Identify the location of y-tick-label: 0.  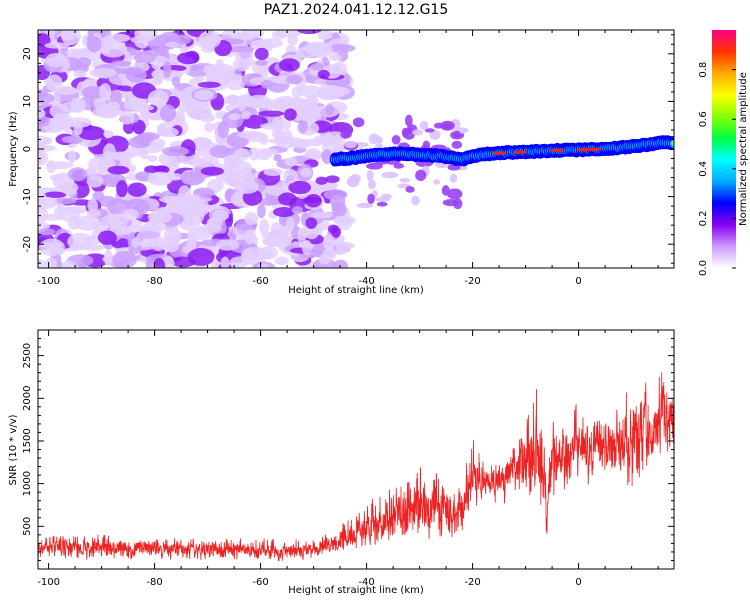
(27, 149).